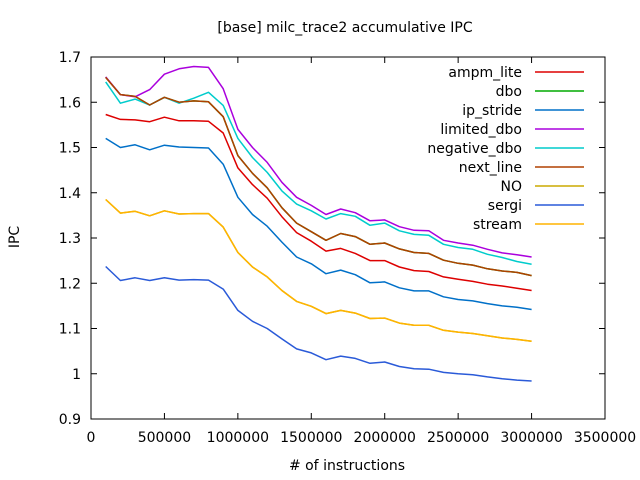 This screenshot has width=640, height=480. I want to click on y-tick-label: 1.6, so click(70, 103).